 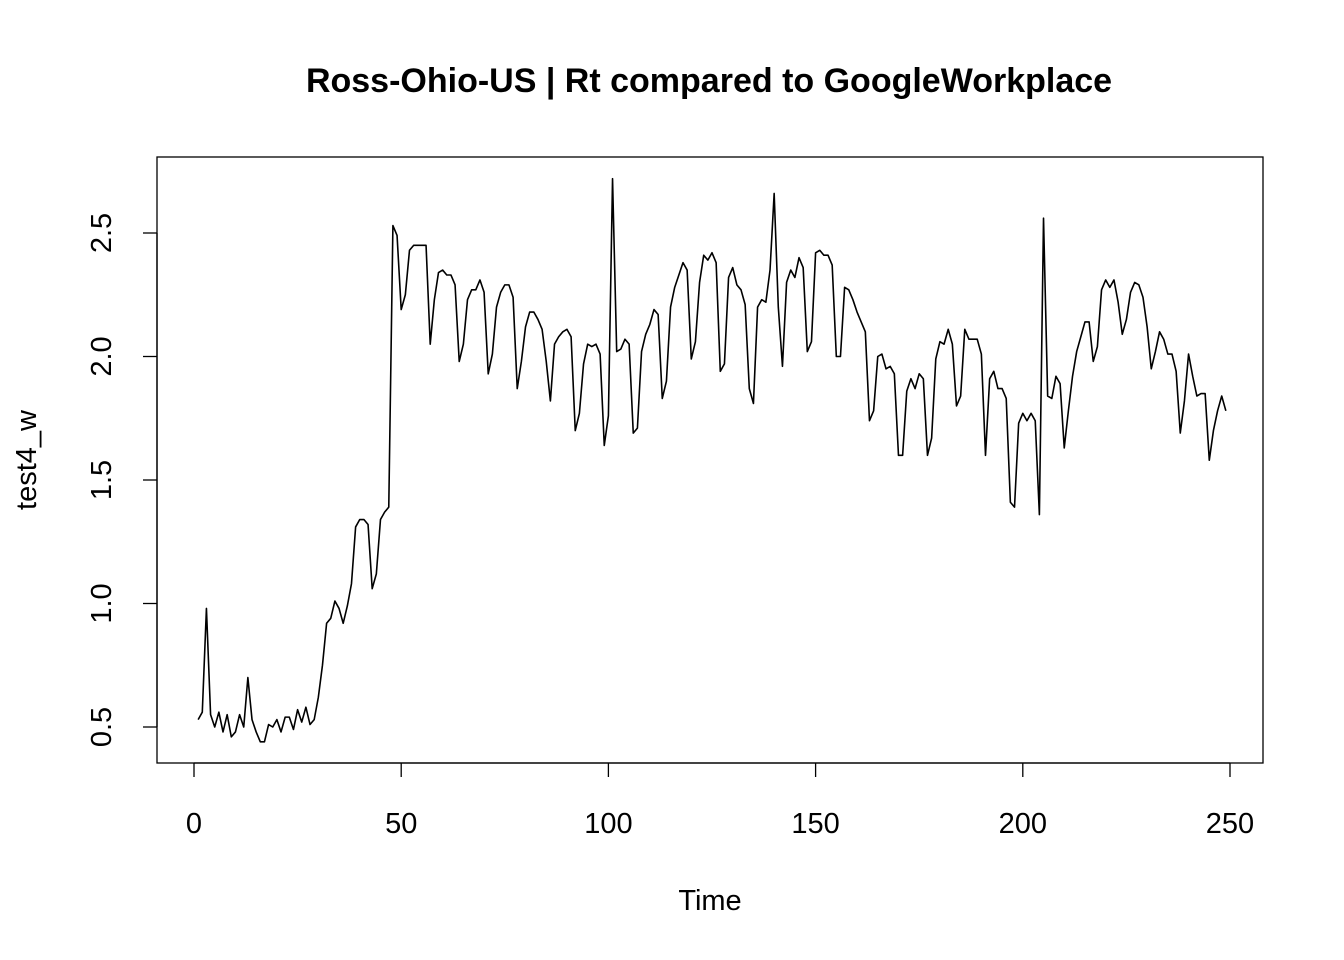 I want to click on y-axis-label: test4_w, so click(x=27, y=459).